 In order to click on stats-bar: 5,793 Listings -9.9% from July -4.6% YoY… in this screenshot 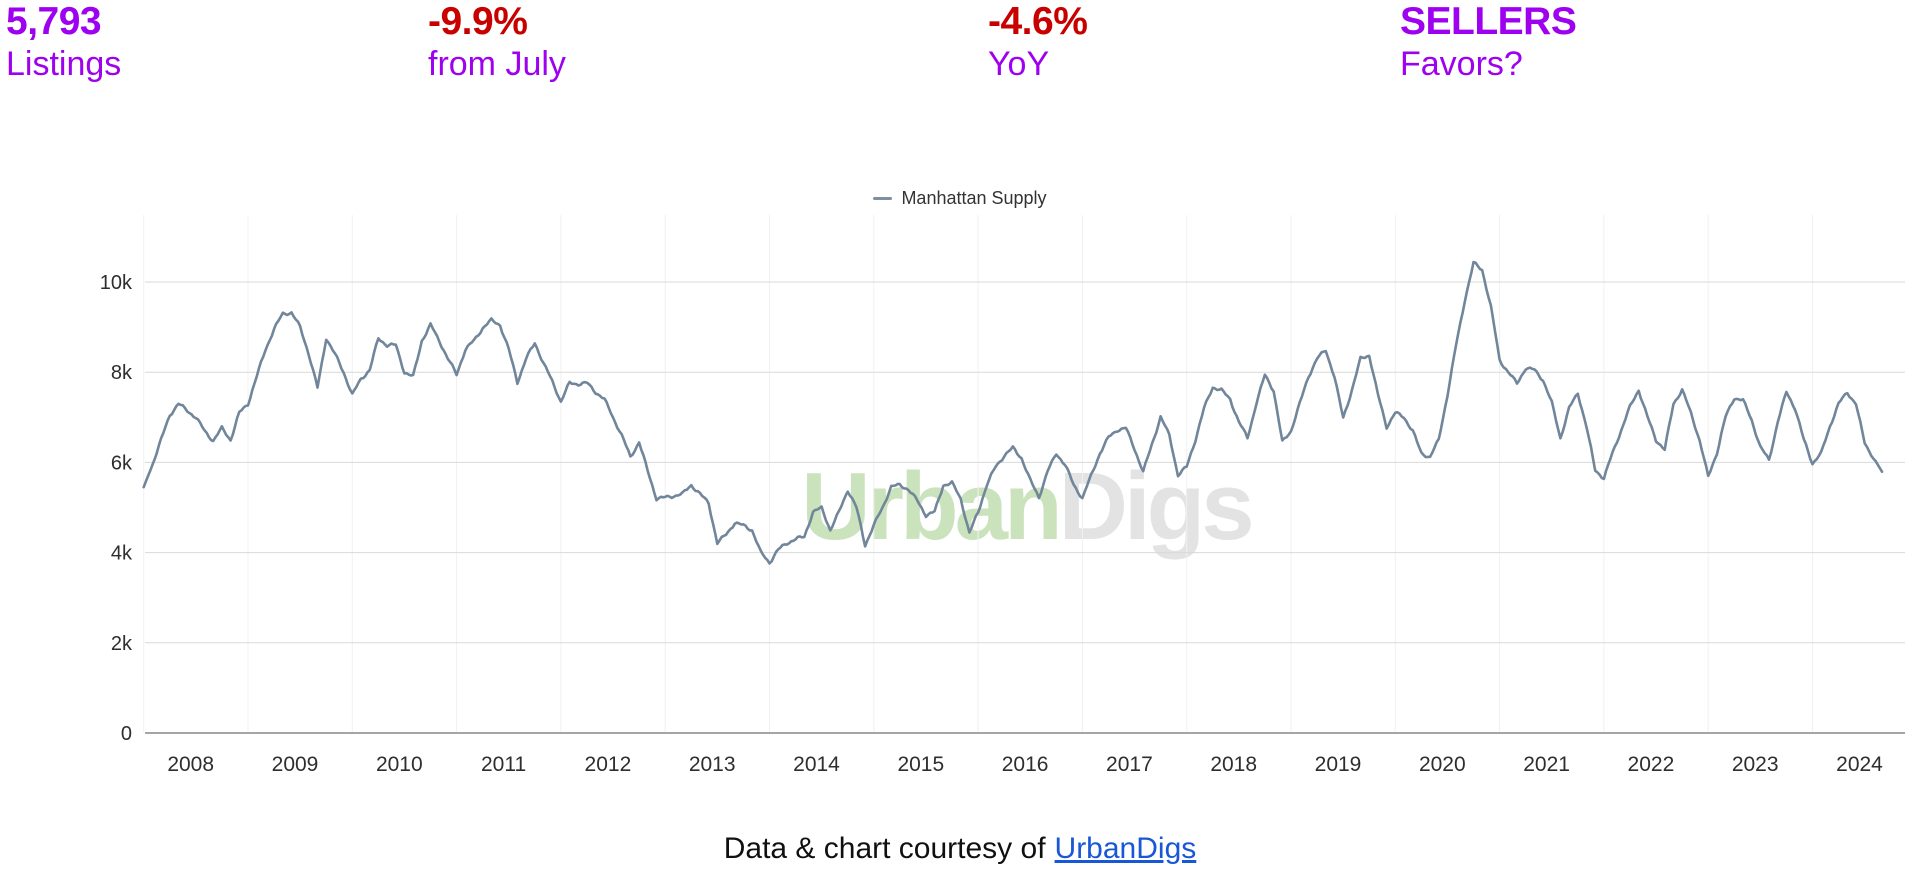, I will do `click(960, 45)`.